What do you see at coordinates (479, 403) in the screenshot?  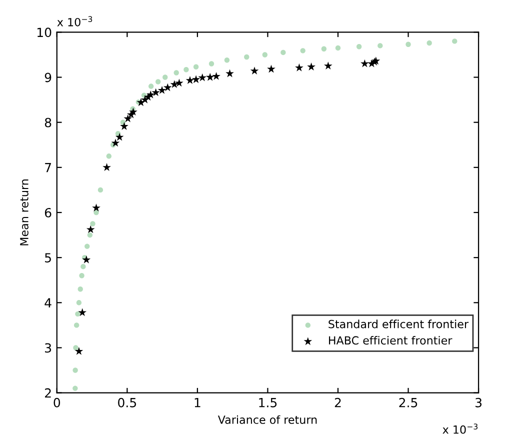 I see `x-tick-label: 3` at bounding box center [479, 403].